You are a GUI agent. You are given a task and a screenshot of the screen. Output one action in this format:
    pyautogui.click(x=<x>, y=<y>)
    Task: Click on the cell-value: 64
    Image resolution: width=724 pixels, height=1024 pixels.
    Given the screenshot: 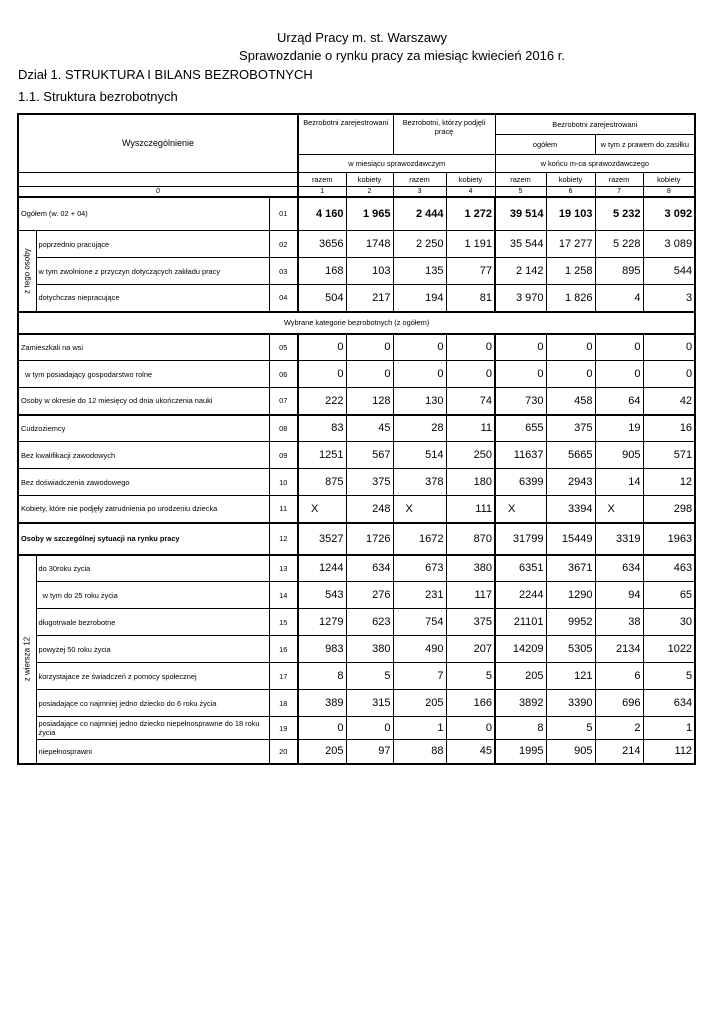 What is the action you would take?
    pyautogui.click(x=619, y=401)
    